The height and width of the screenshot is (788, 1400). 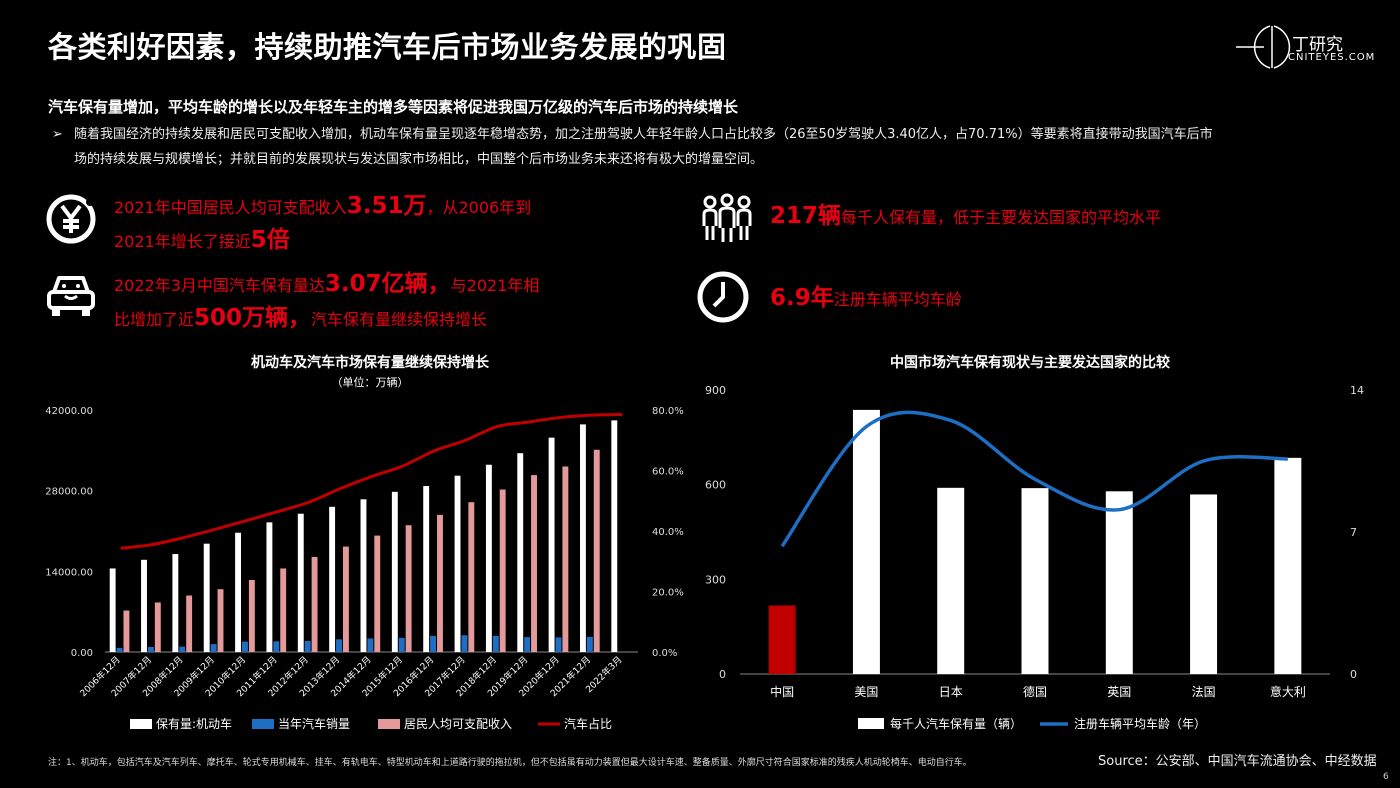 I want to click on chart2-x-tick-label: 中国, so click(x=782, y=691).